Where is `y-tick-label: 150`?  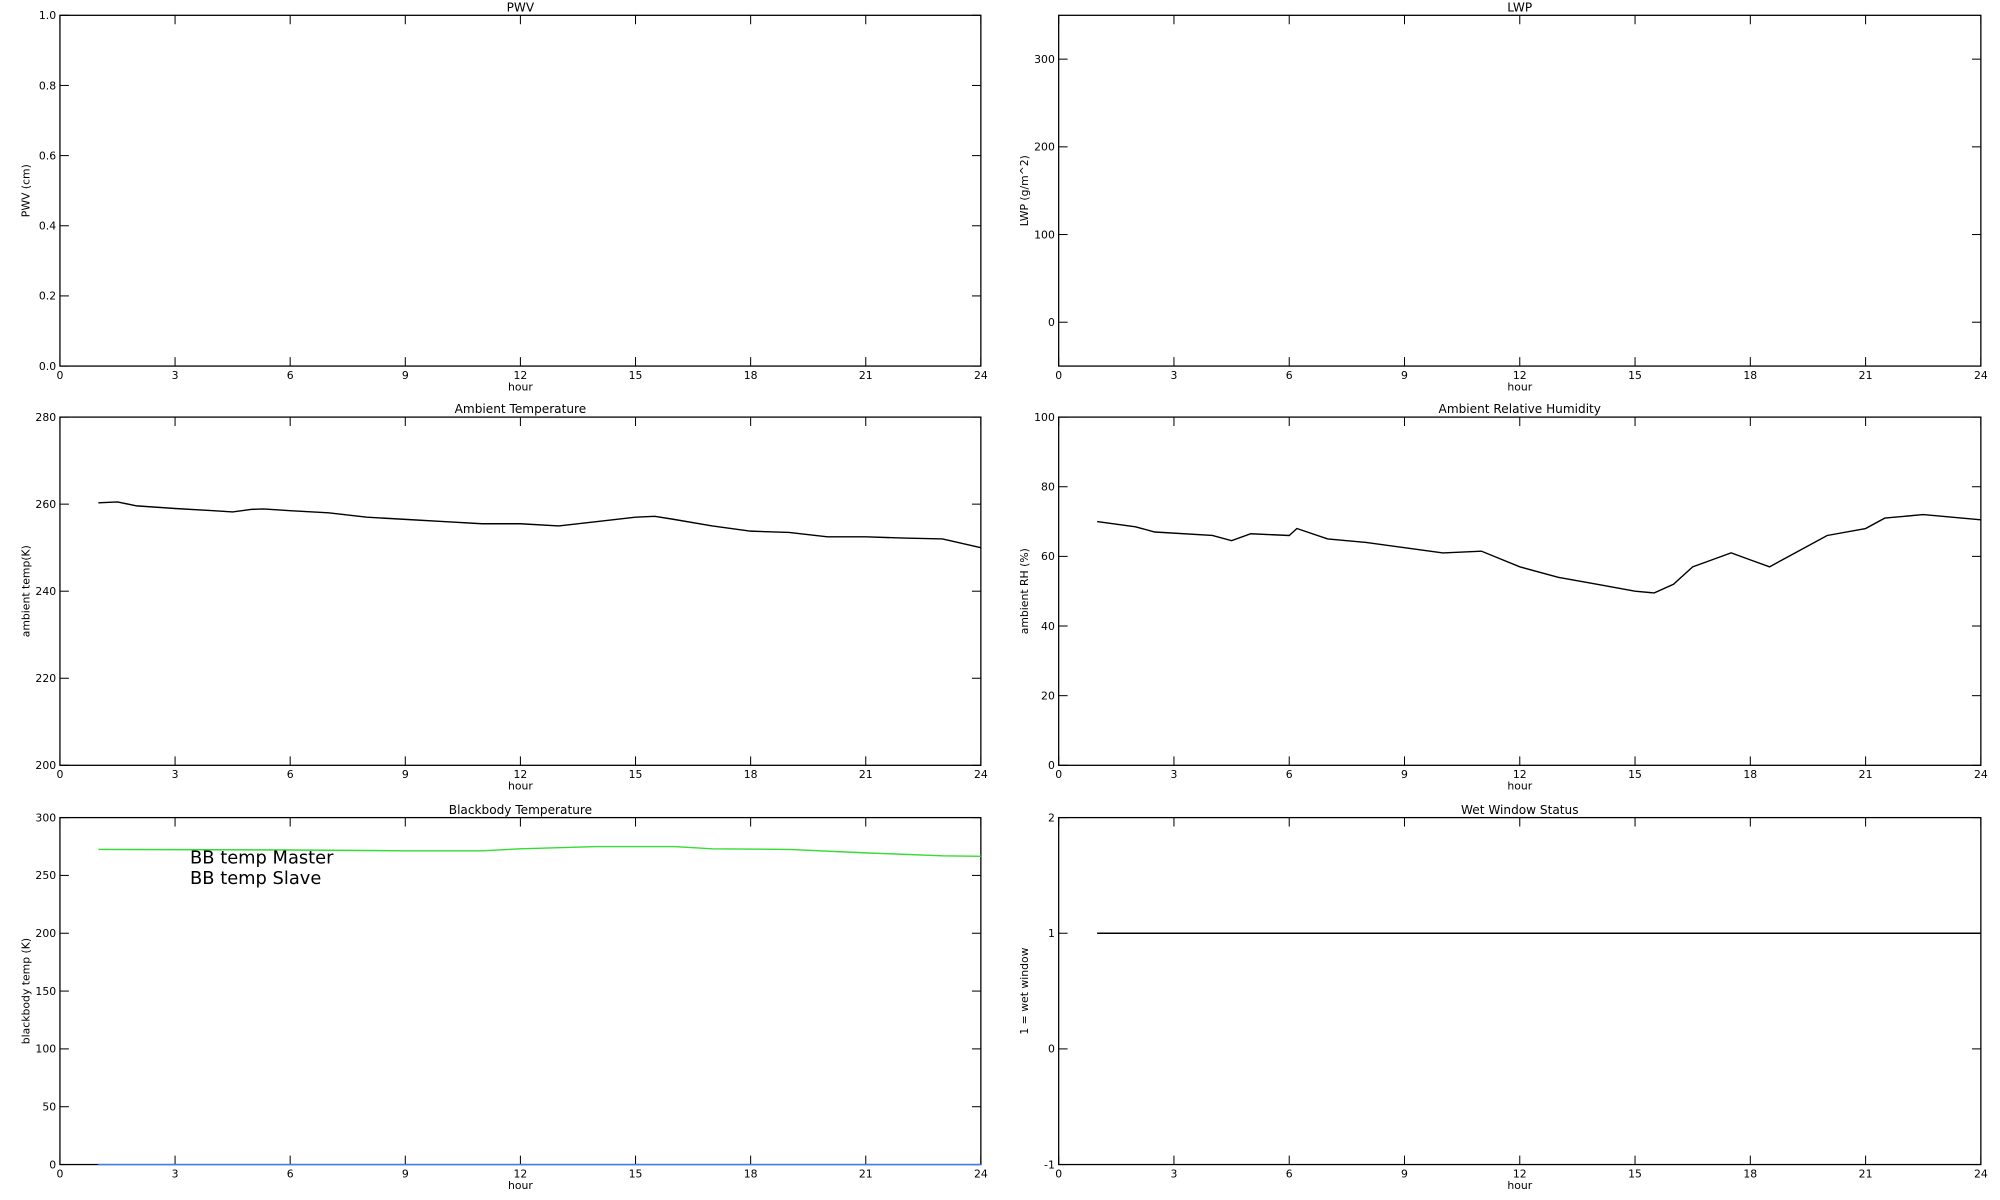
y-tick-label: 150 is located at coordinates (45, 991).